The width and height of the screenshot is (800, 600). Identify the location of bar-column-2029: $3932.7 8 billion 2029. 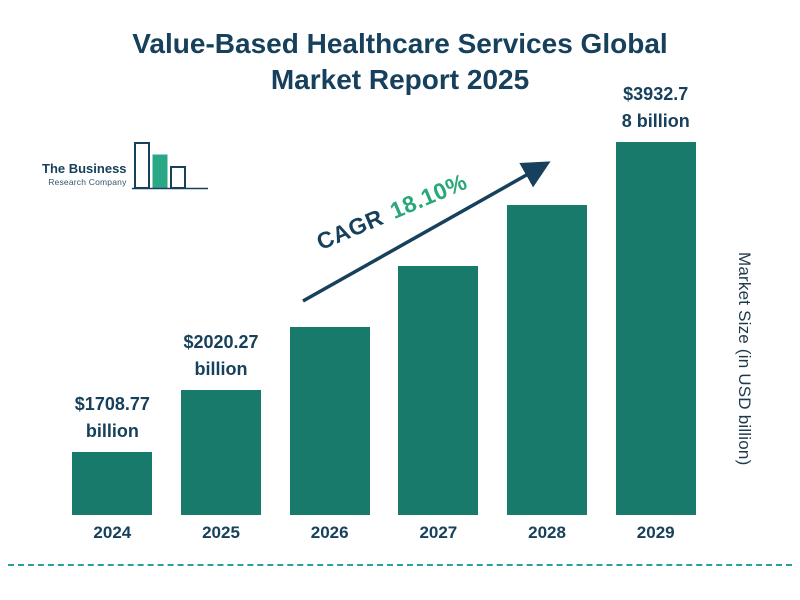
(655, 307).